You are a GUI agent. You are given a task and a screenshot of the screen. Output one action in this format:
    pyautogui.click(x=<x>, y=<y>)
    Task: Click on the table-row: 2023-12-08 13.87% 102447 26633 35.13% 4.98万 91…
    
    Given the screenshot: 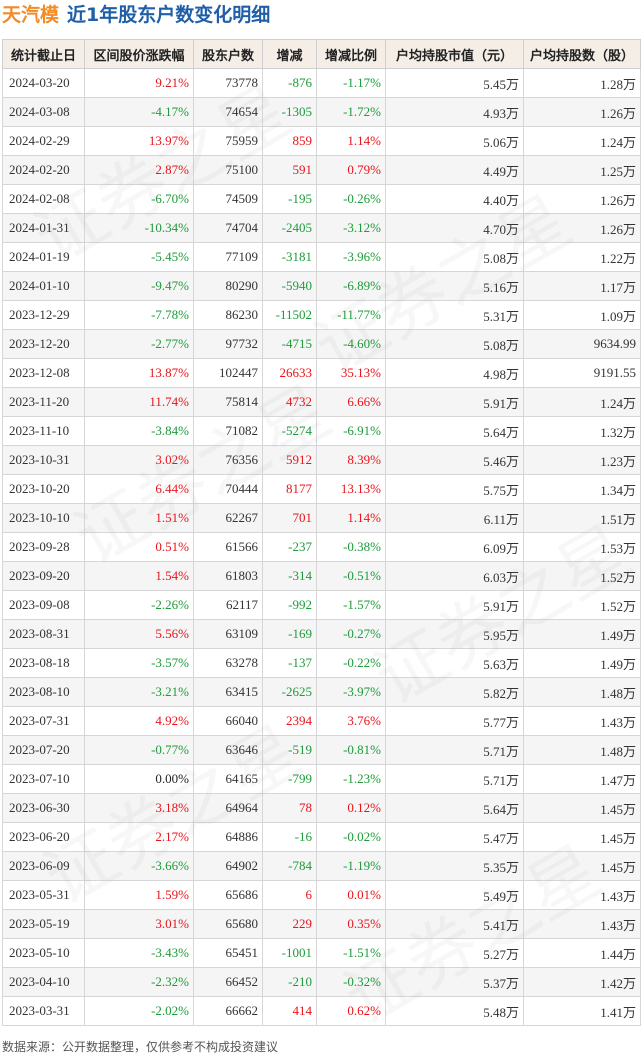 What is the action you would take?
    pyautogui.click(x=321, y=373)
    